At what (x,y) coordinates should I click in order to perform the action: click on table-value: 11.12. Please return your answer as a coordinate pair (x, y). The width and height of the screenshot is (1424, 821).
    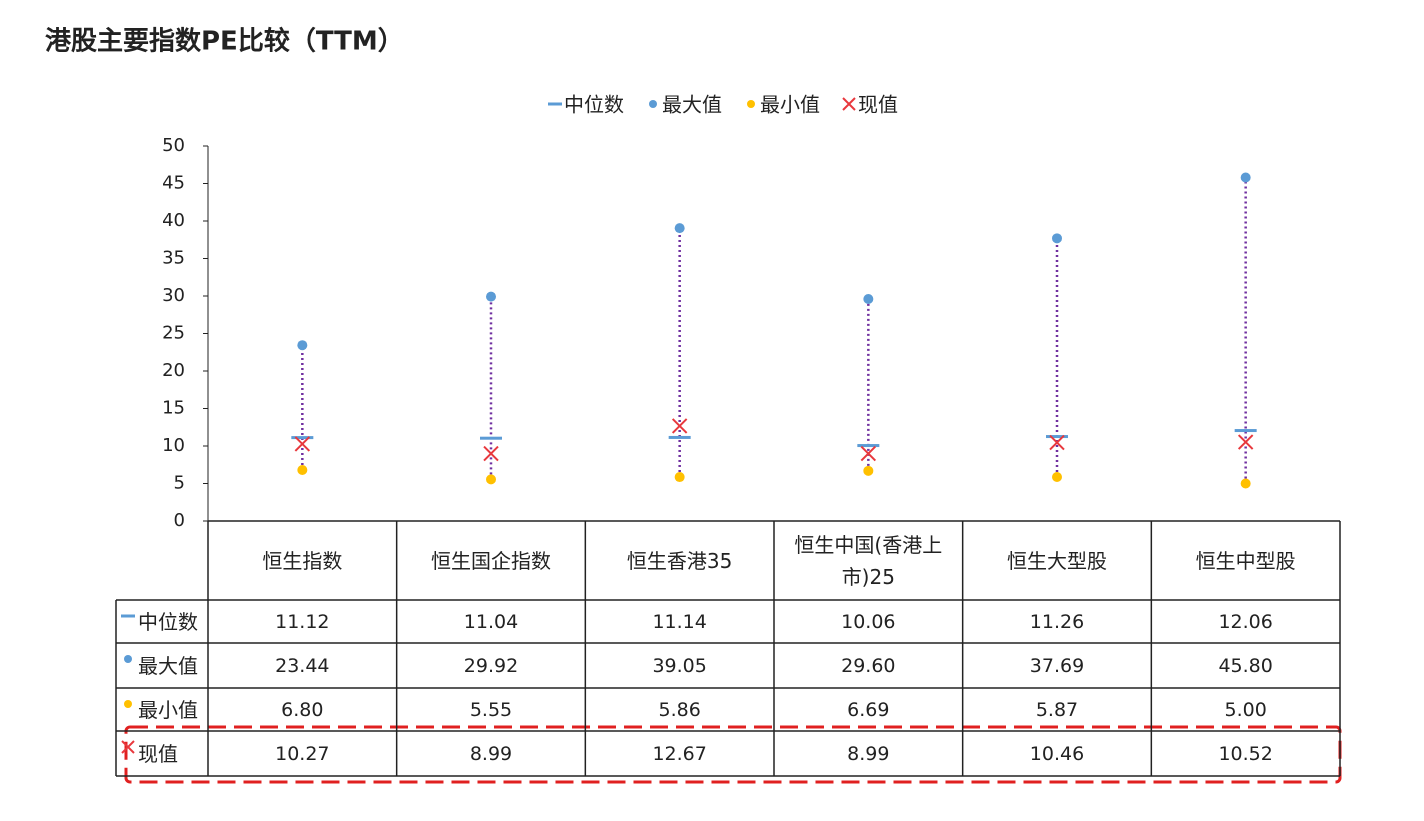
    Looking at the image, I should click on (302, 622).